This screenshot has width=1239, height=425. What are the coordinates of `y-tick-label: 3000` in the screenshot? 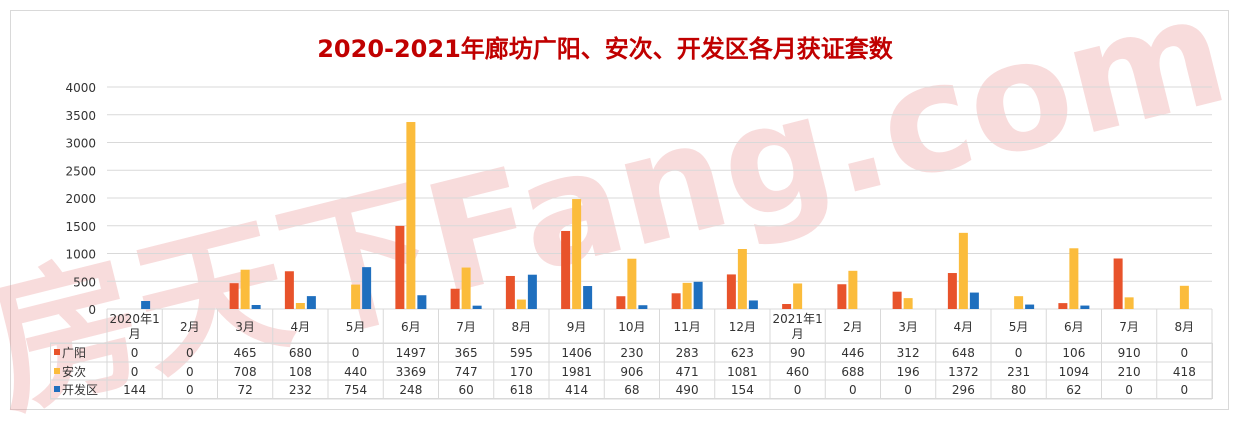 It's located at (80, 144).